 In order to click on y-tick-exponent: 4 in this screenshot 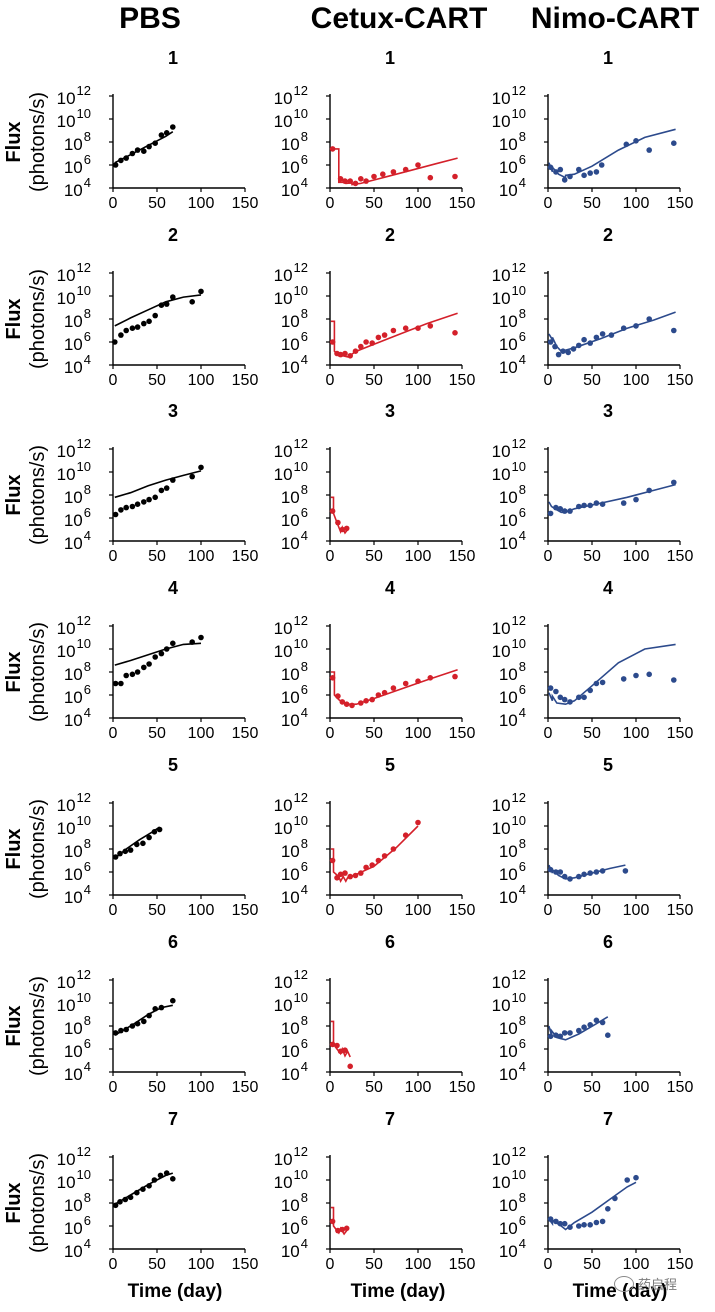, I will do `click(87, 1243)`.